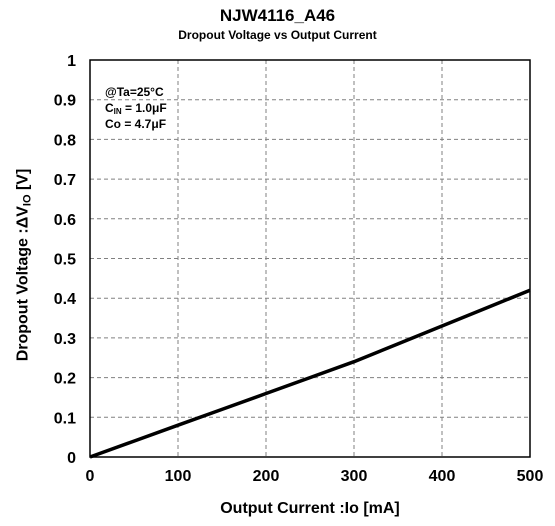 The width and height of the screenshot is (555, 526). Describe the element at coordinates (277, 15) in the screenshot. I see `chart-title: NJW4116_A46` at that location.